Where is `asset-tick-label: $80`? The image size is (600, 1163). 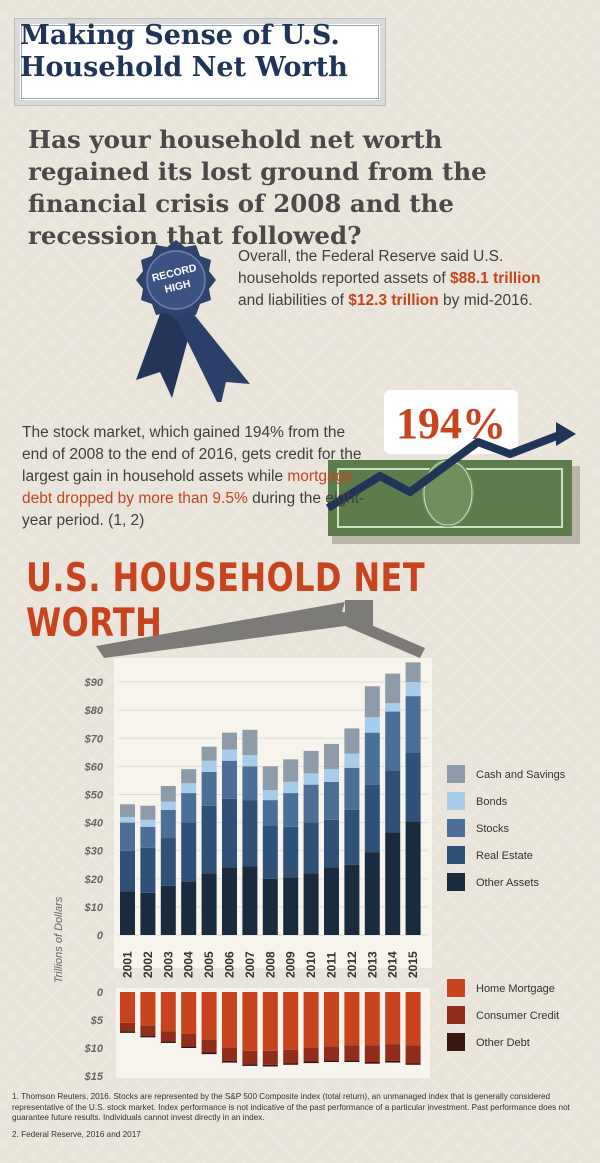 asset-tick-label: $80 is located at coordinates (94, 711).